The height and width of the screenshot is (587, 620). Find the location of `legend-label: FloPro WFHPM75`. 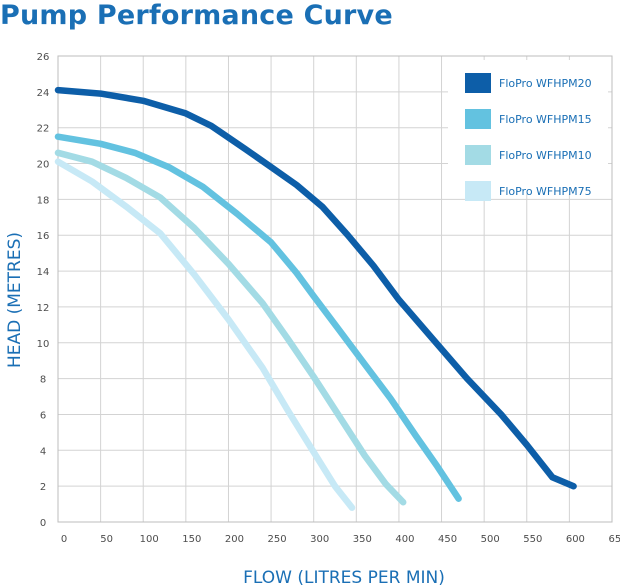

legend-label: FloPro WFHPM75 is located at coordinates (545, 191).